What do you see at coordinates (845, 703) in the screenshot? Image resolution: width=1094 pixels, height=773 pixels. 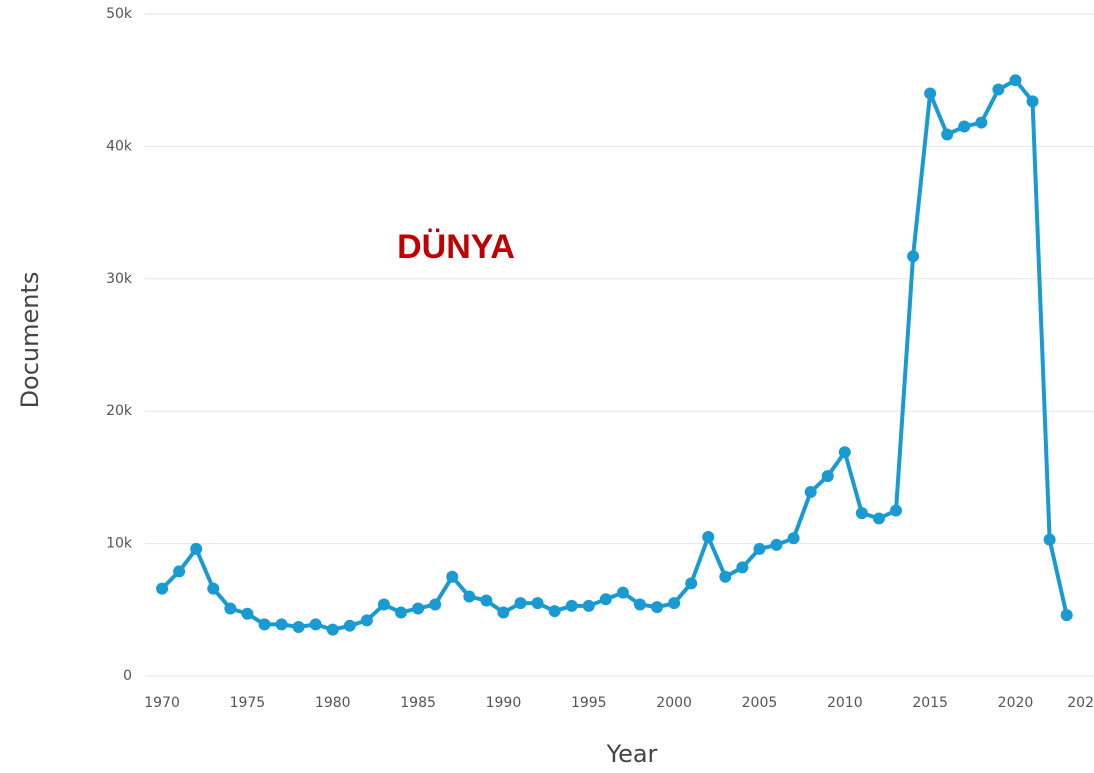 I see `x-tick-label: 2010` at bounding box center [845, 703].